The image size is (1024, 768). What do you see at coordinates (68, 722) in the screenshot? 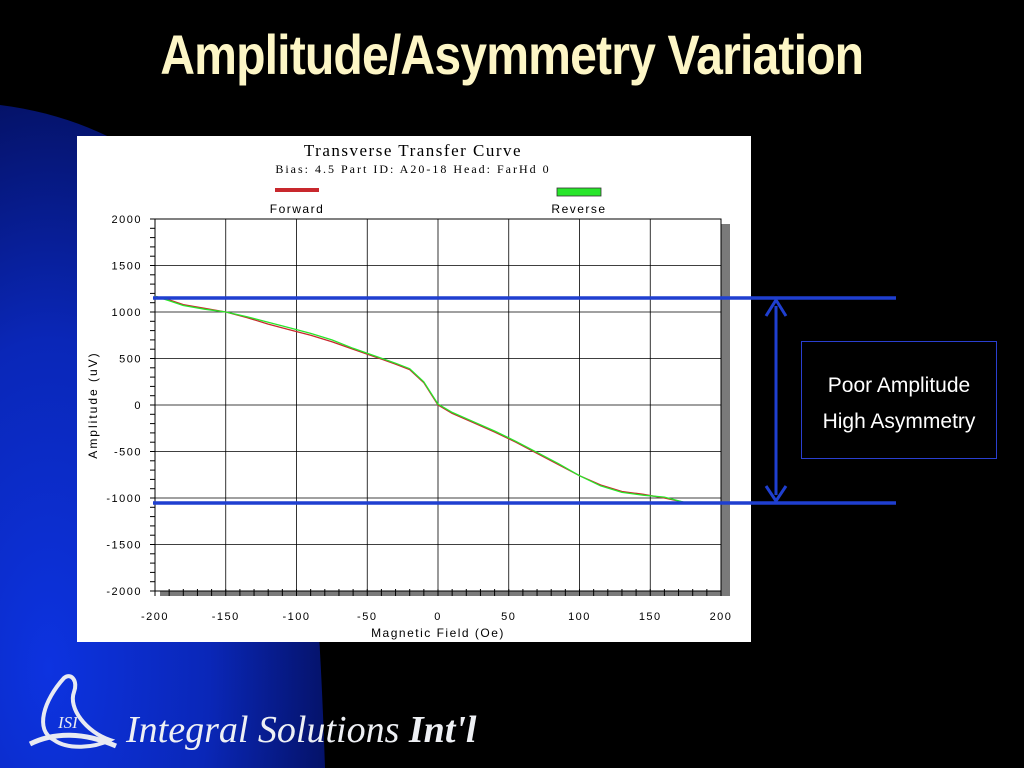
I see `logo-text: ISI` at bounding box center [68, 722].